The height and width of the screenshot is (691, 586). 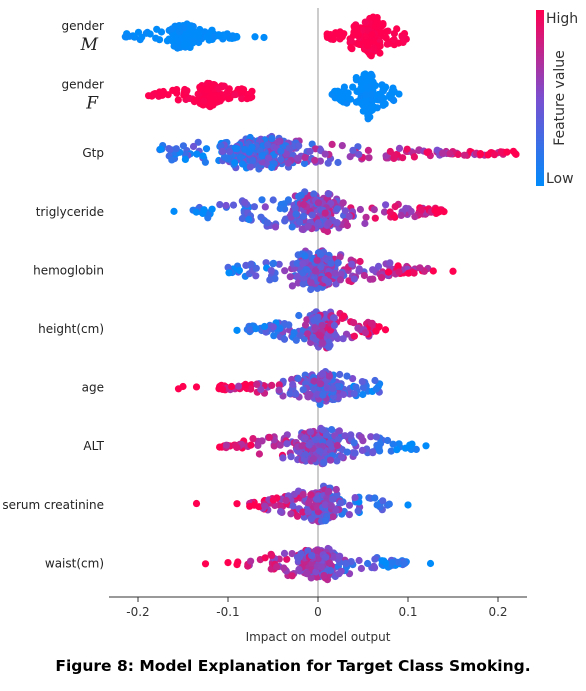 What do you see at coordinates (560, 98) in the screenshot?
I see `colorbar-title: Feature value` at bounding box center [560, 98].